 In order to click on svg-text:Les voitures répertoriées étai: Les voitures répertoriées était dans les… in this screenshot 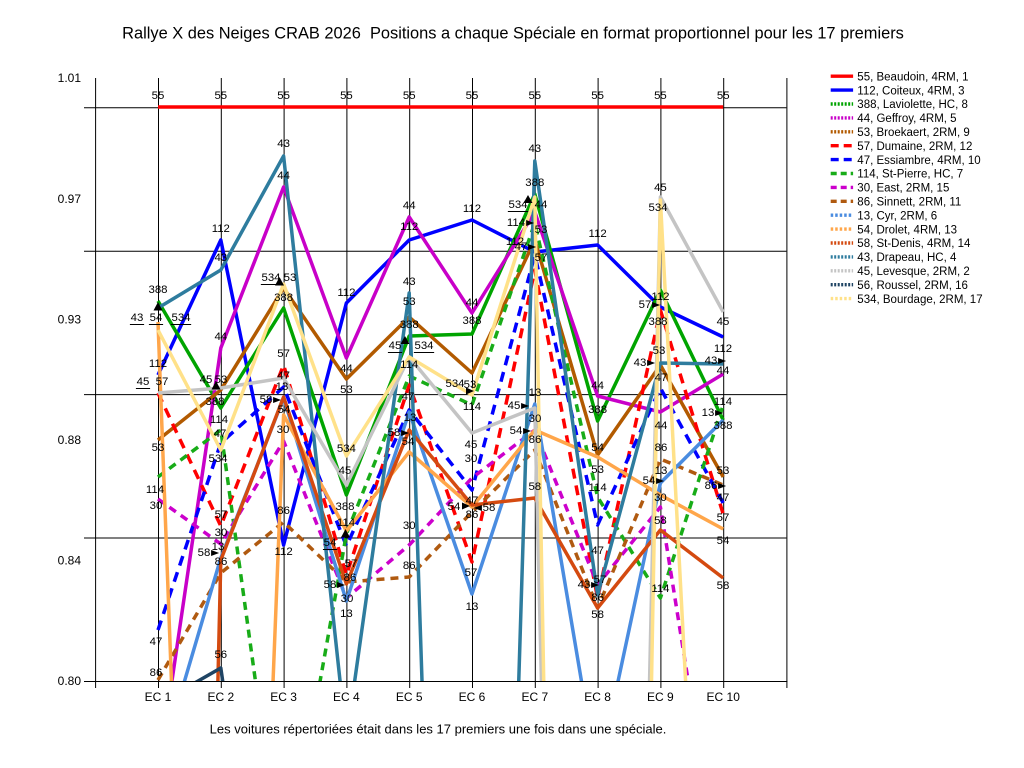, I will do `click(438, 729)`.